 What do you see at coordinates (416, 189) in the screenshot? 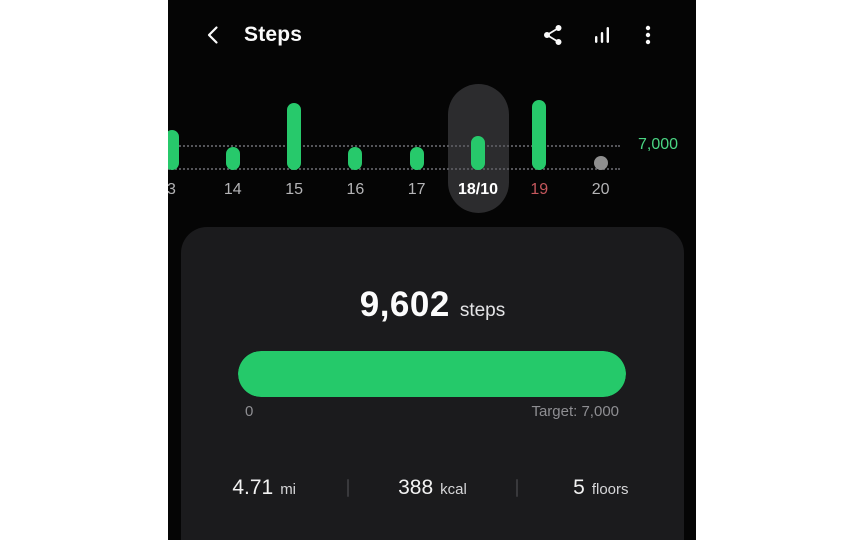
I see `chart-day-label: 17` at bounding box center [416, 189].